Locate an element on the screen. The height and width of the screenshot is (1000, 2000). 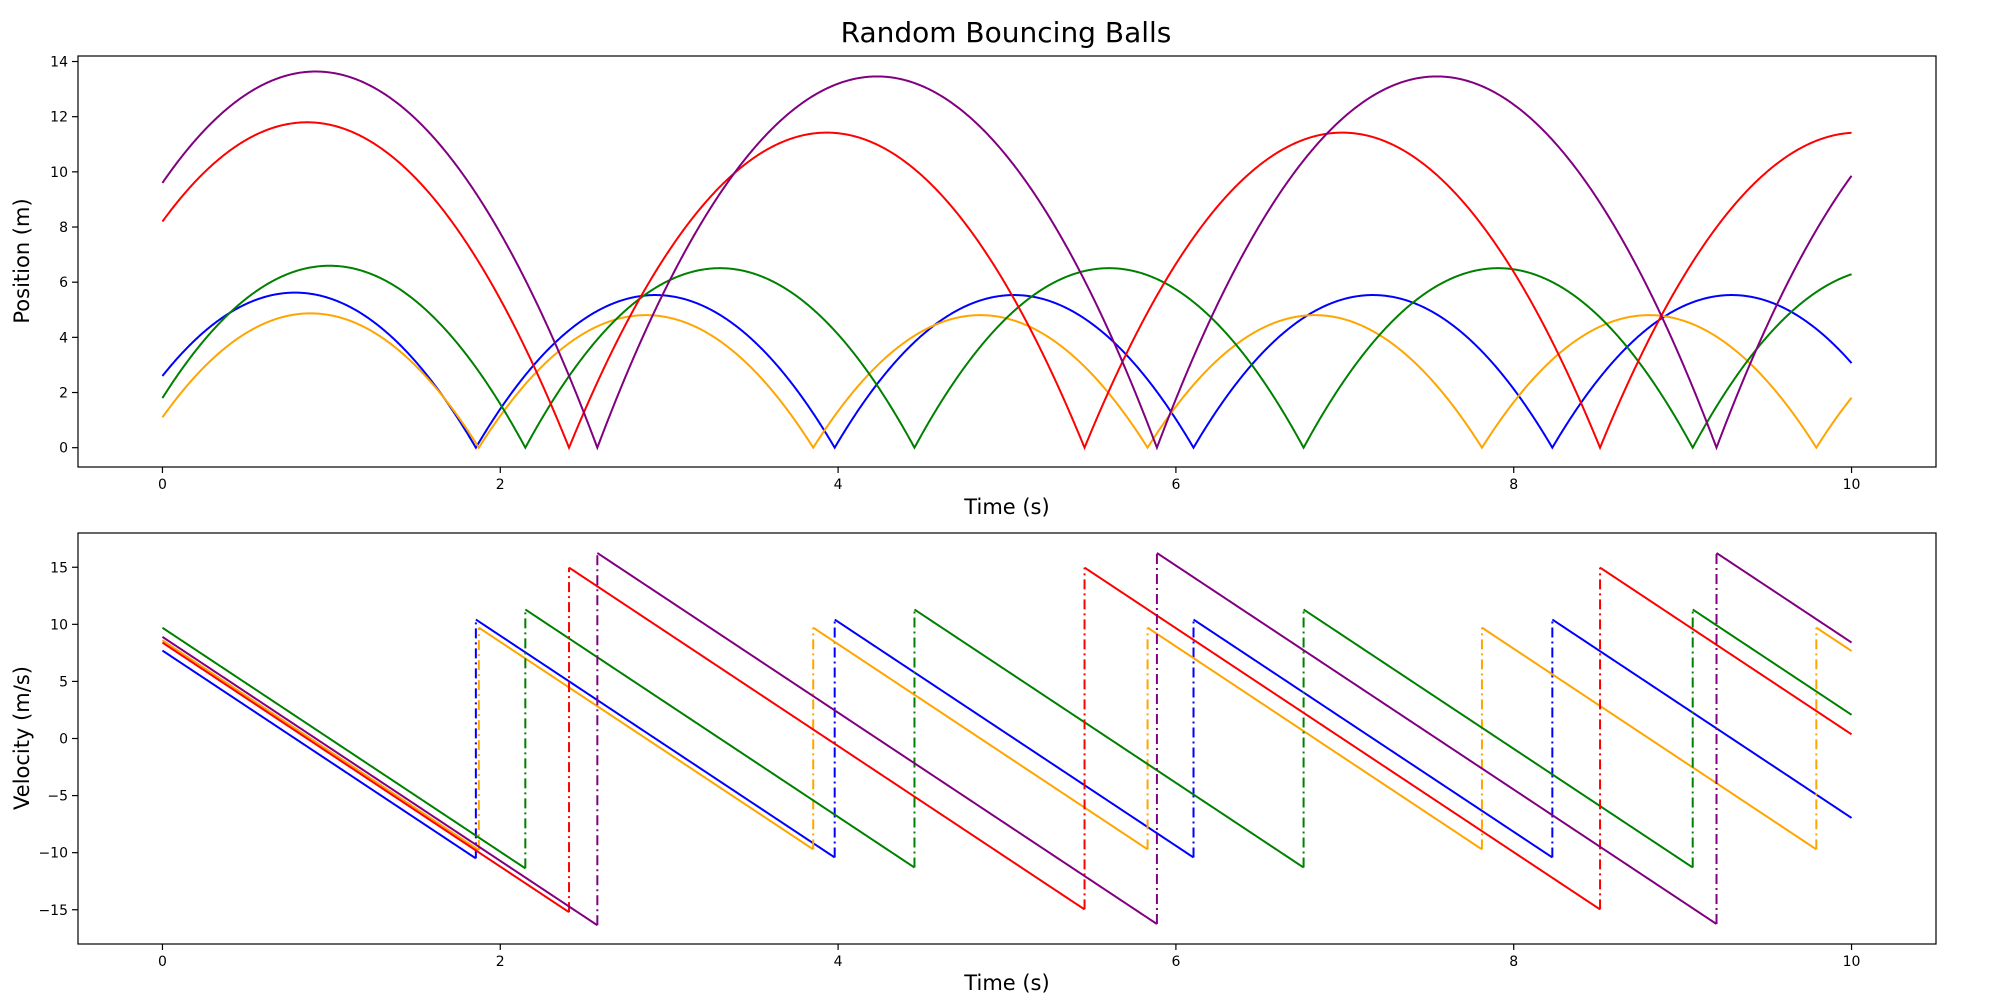
velocity-y-tick-label: −5 is located at coordinates (57, 797).